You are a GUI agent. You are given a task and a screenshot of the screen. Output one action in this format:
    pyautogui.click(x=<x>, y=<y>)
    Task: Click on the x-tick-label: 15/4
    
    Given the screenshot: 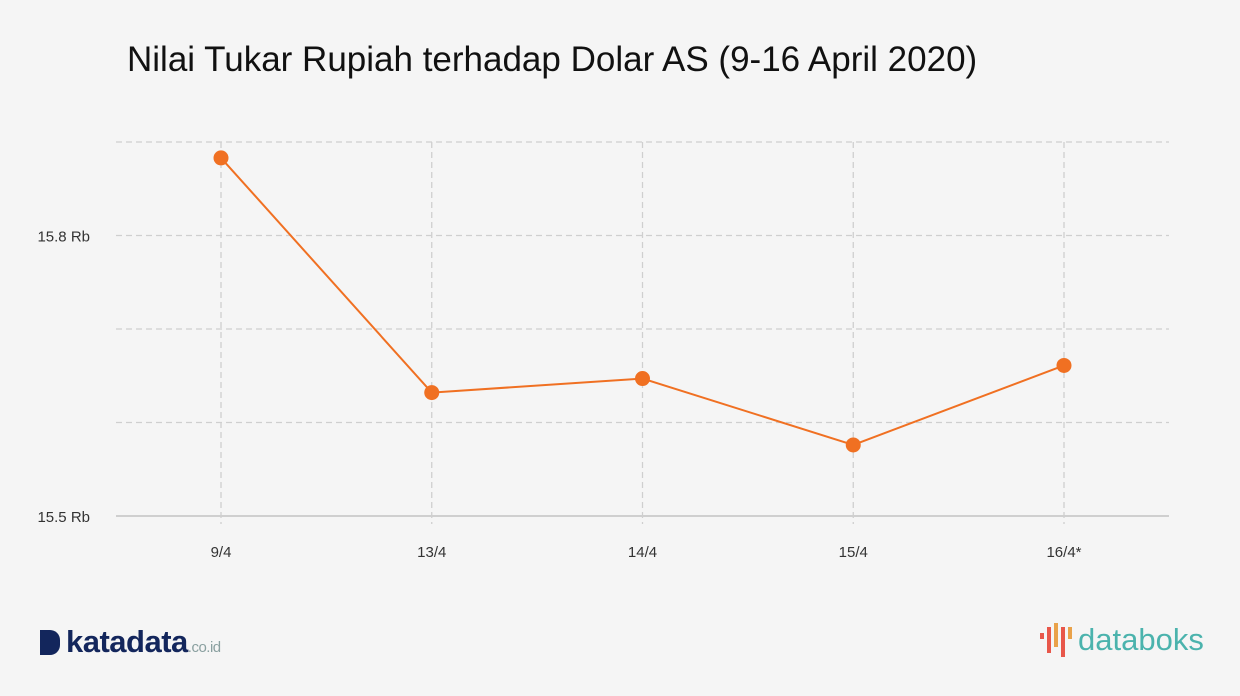 What is the action you would take?
    pyautogui.click(x=853, y=552)
    